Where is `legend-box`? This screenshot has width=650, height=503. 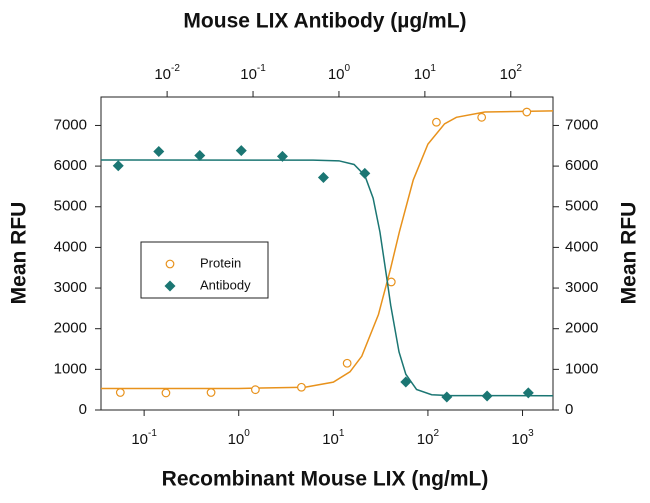 legend-box is located at coordinates (204, 270).